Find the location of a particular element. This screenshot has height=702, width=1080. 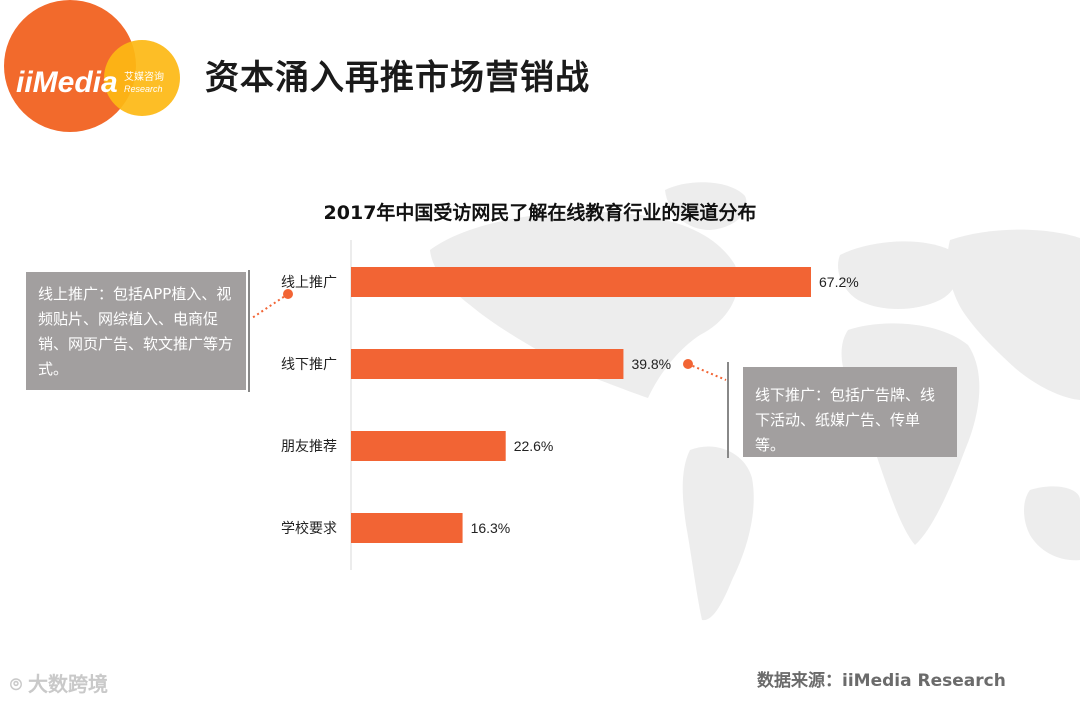

category-label-1: 线下推广 is located at coordinates (309, 365).